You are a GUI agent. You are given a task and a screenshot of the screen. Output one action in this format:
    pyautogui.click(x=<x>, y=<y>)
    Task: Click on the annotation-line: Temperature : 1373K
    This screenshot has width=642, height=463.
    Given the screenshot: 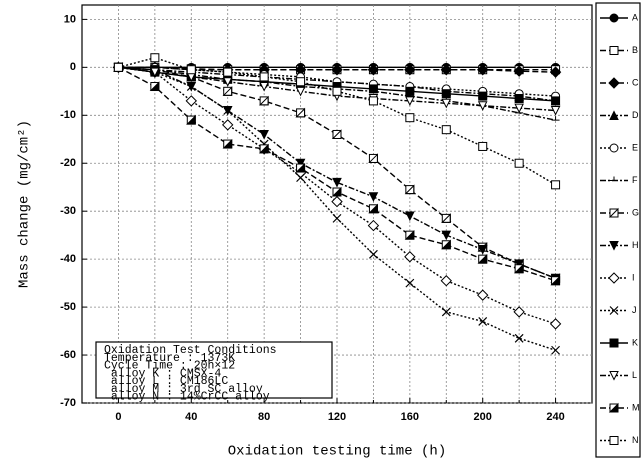 What is the action you would take?
    pyautogui.click(x=169, y=358)
    